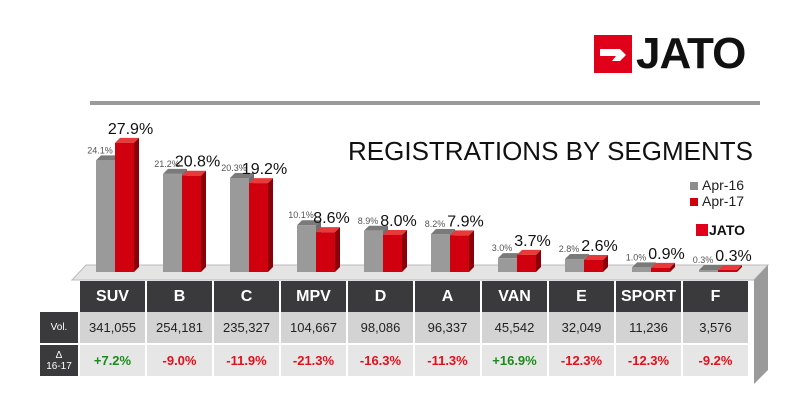  I want to click on bar-apr17-sport, so click(660, 269).